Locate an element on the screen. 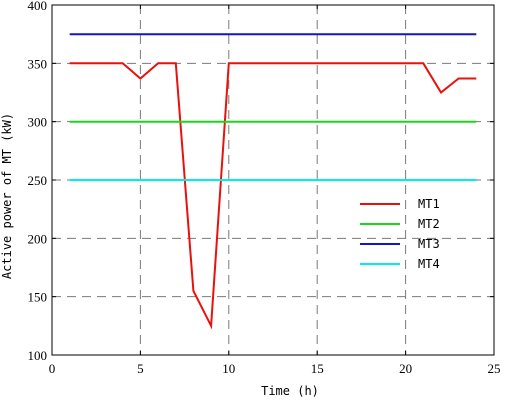 Image resolution: width=505 pixels, height=402 pixels. y-tick-label: 250 is located at coordinates (38, 180).